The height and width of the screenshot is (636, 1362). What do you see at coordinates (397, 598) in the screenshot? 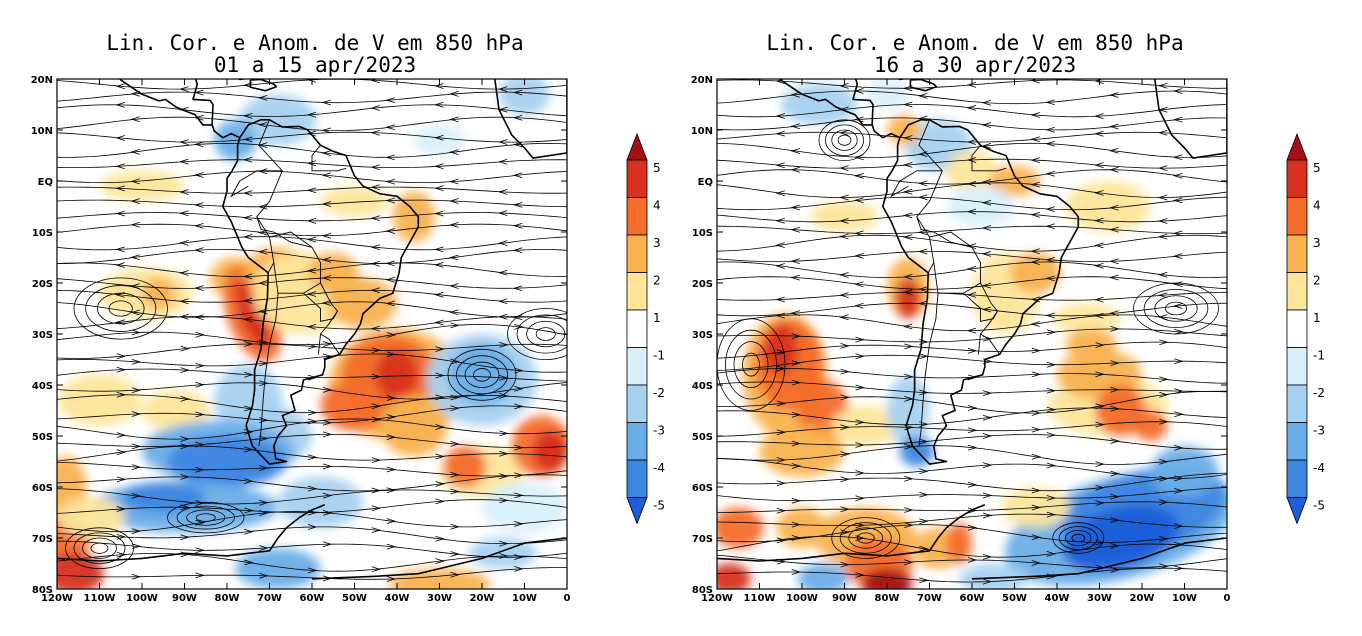
I see `lon-tick-label: 40W` at bounding box center [397, 598].